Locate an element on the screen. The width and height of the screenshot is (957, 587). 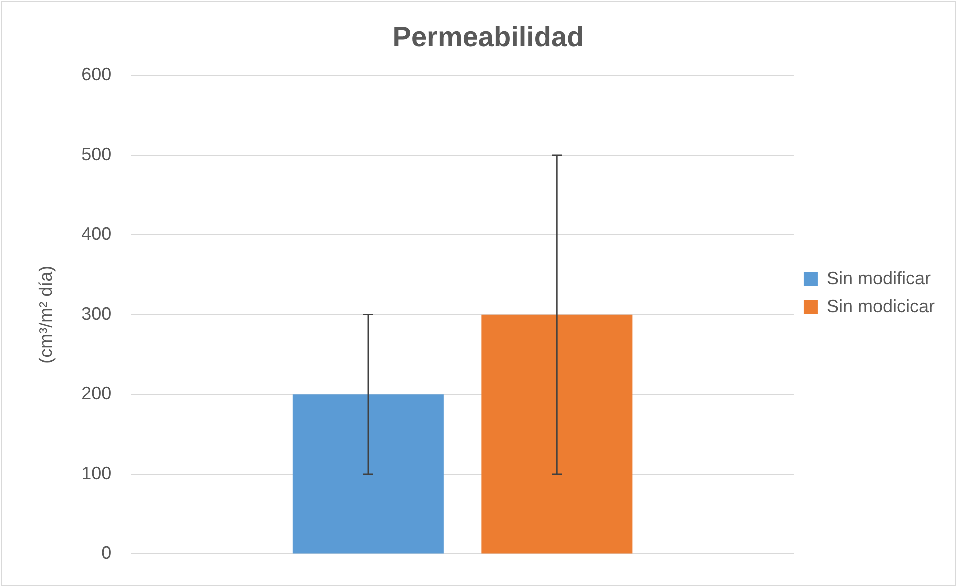
legend-label: Sin modificar is located at coordinates (879, 278).